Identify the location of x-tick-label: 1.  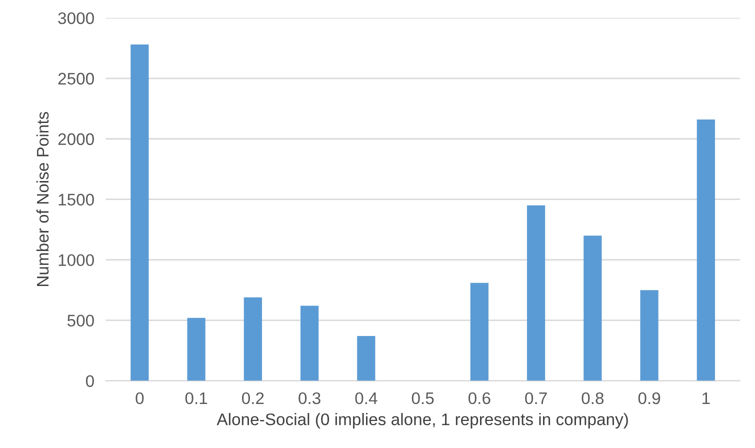
(706, 398).